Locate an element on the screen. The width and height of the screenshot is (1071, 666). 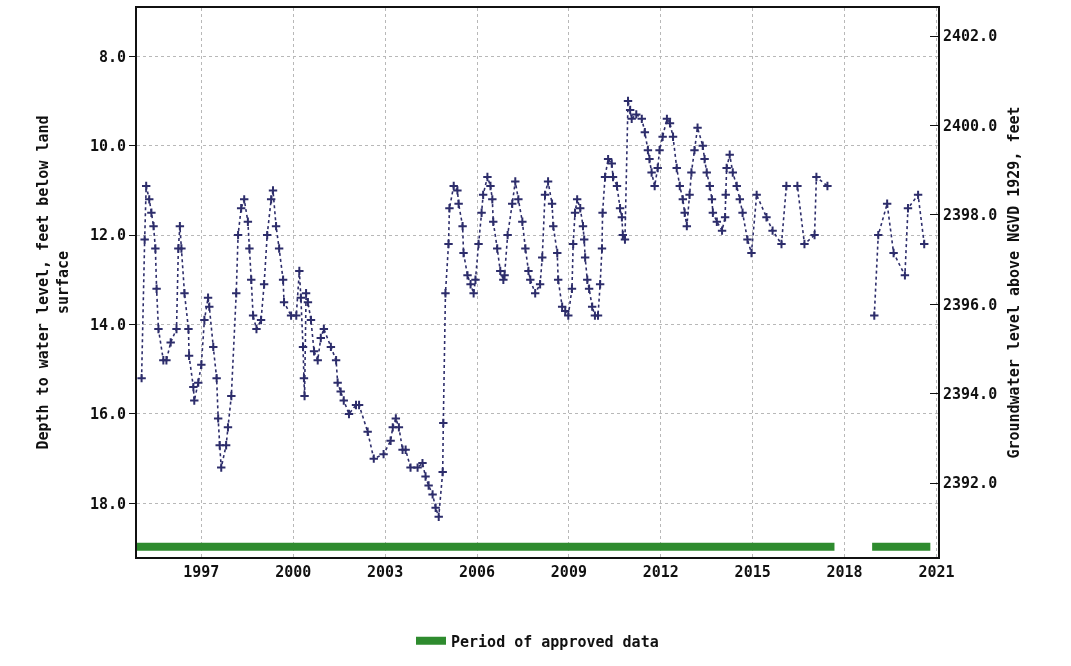
x-tick-label: 2012 is located at coordinates (660, 572).